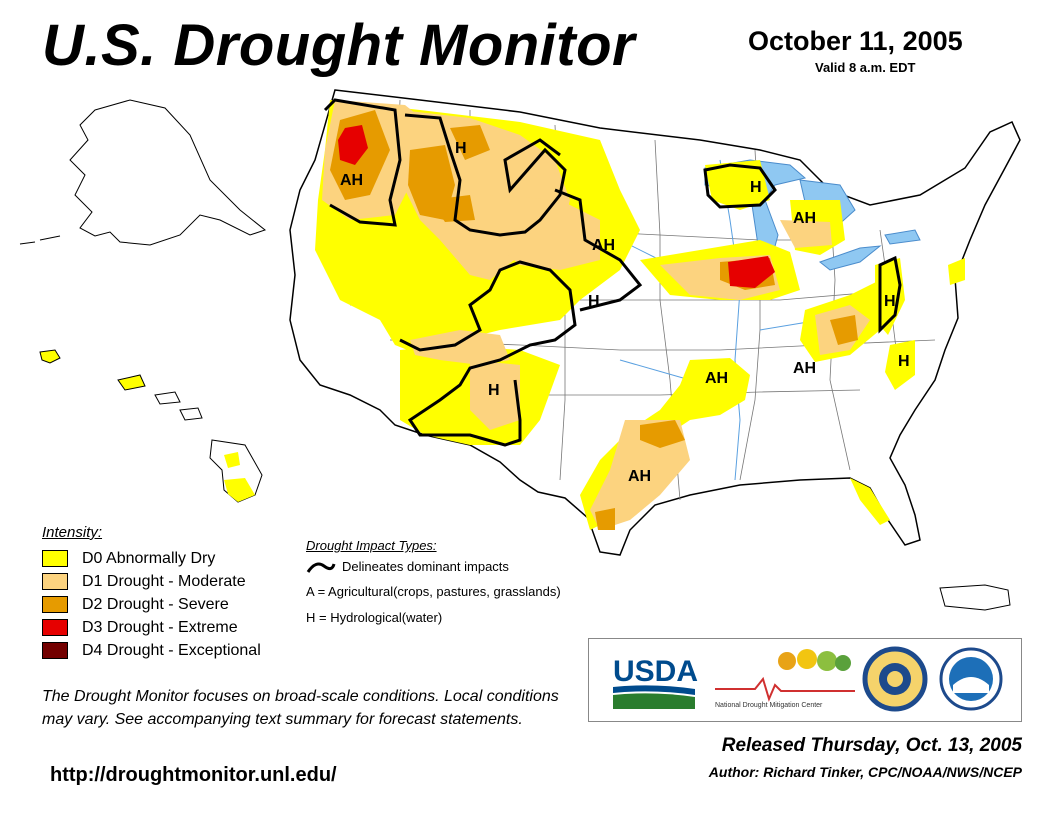 This screenshot has width=1056, height=816. Describe the element at coordinates (865, 67) in the screenshot. I see `valid-time: Valid 8 a.m. EDT` at that location.